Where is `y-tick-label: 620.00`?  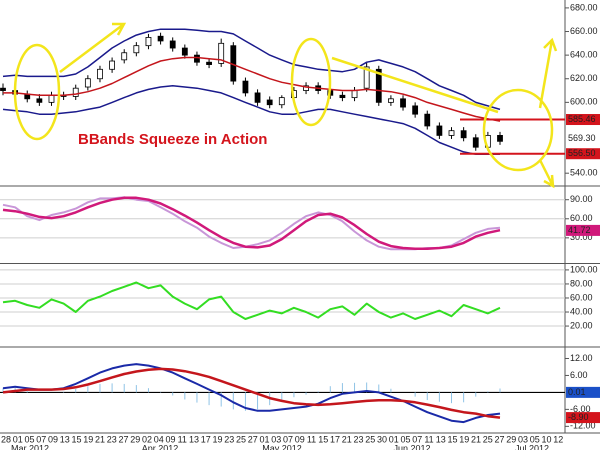 y-tick-label: 620.00 is located at coordinates (584, 78).